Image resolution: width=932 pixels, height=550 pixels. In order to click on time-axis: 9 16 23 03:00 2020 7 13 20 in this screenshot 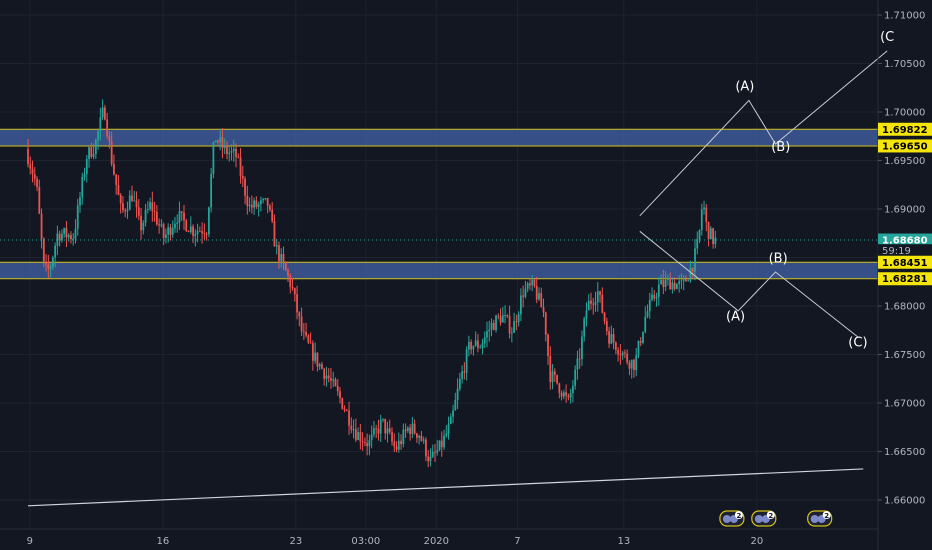, I will do `click(395, 541)`.